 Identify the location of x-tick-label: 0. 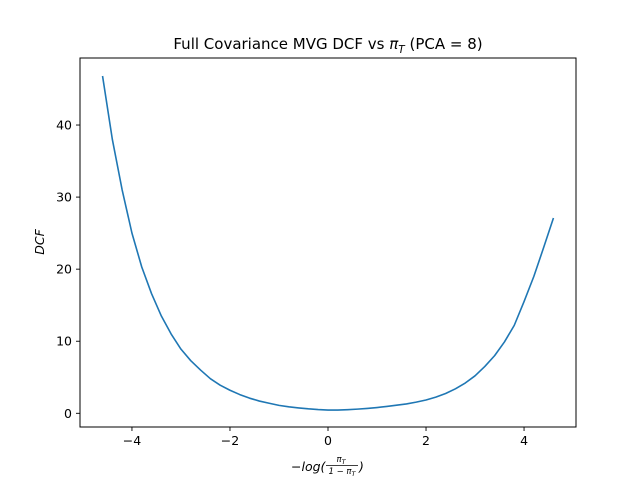
(328, 440).